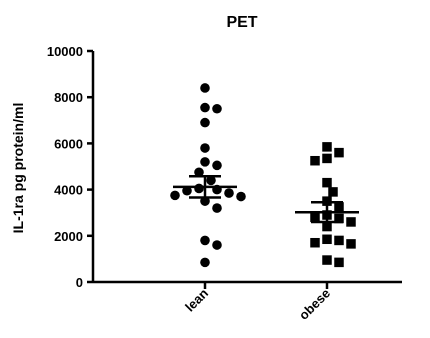  What do you see at coordinates (68, 97) in the screenshot?
I see `y-tick-label: 8000` at bounding box center [68, 97].